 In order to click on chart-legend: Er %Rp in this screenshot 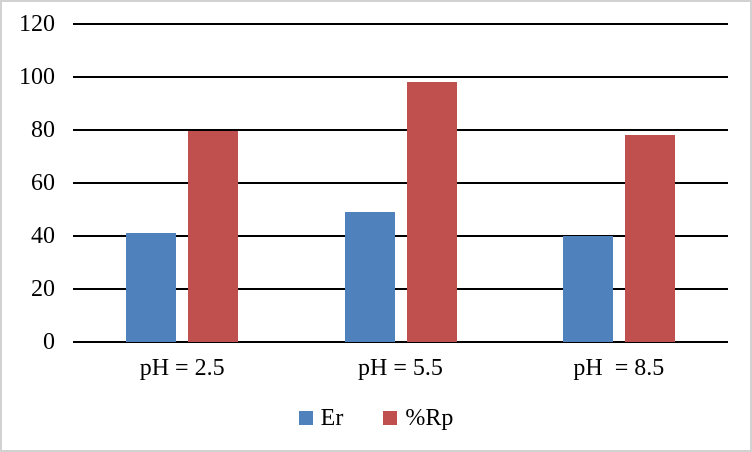, I will do `click(376, 418)`.